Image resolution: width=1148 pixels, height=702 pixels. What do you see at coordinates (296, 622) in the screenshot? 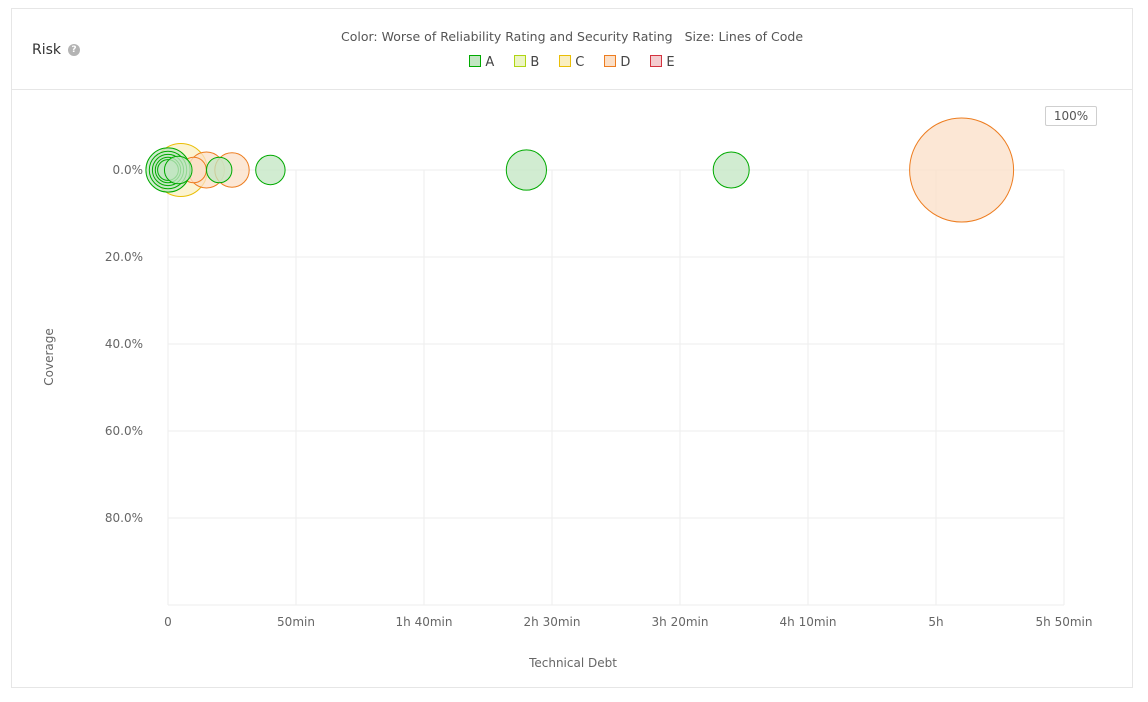
I see `x-tick-label: 50min` at bounding box center [296, 622].